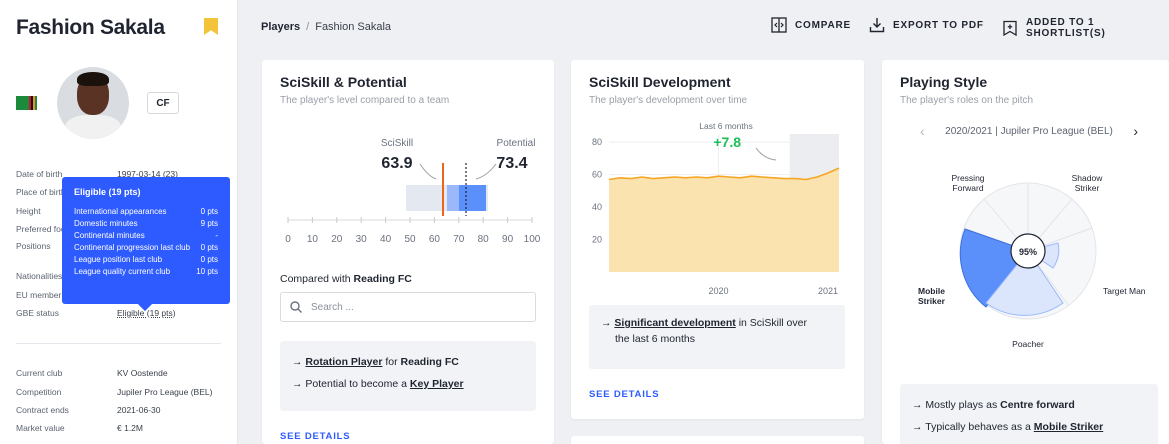 The image size is (1169, 444). Describe the element at coordinates (1088, 178) in the screenshot. I see `role-label-shadow-striker-1: Shadow` at that location.